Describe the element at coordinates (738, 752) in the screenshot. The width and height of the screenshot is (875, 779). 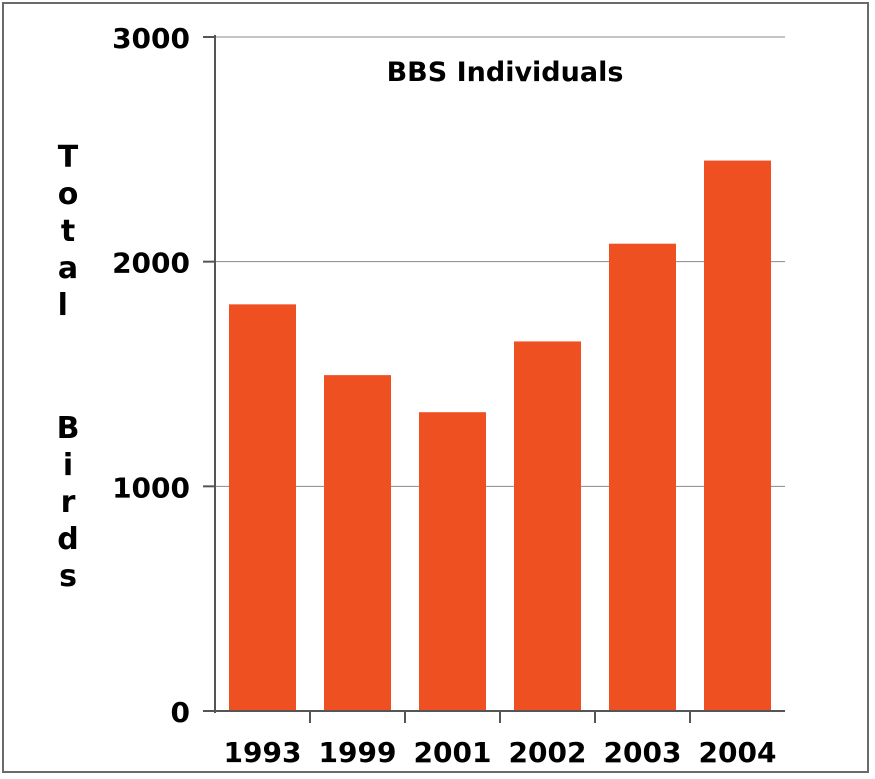
I see `x-tick-label: 2004` at that location.